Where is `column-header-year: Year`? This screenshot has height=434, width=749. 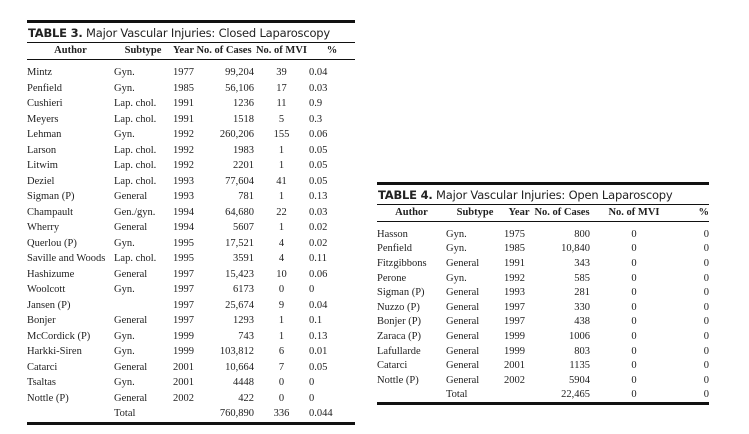 column-header-year: Year is located at coordinates (519, 213).